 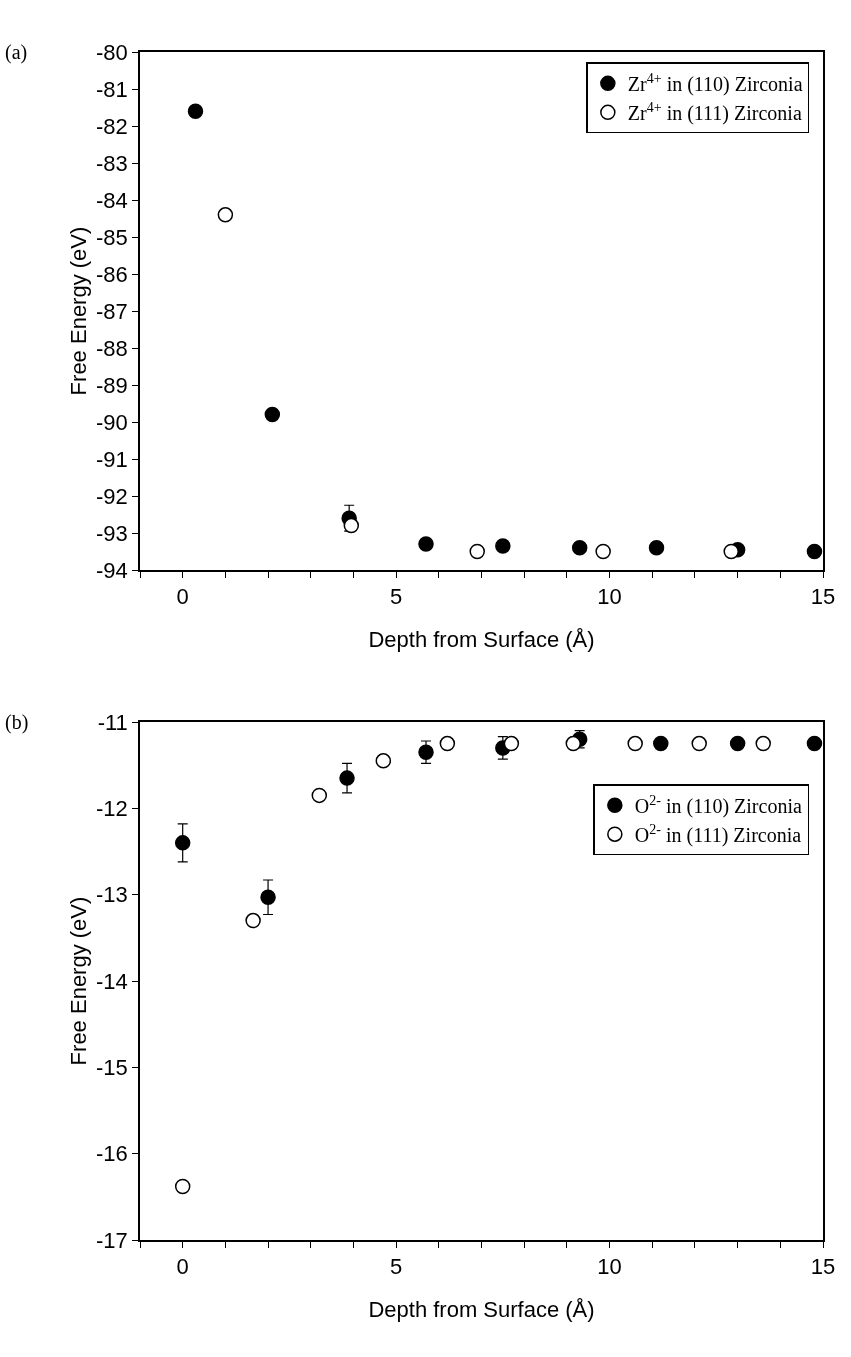 What do you see at coordinates (112, 809) in the screenshot?
I see `y-tick-label: -12` at bounding box center [112, 809].